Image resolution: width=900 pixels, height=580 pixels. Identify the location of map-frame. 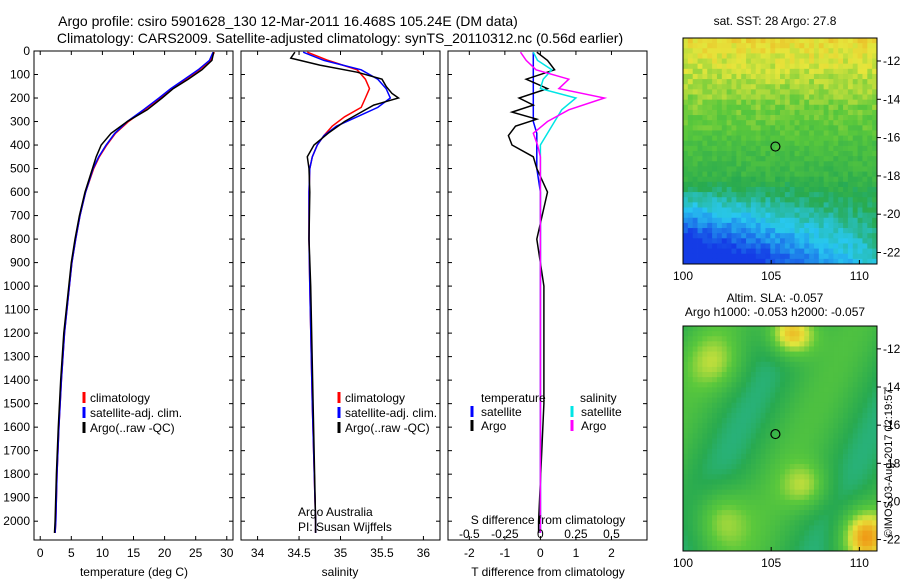
(780, 438).